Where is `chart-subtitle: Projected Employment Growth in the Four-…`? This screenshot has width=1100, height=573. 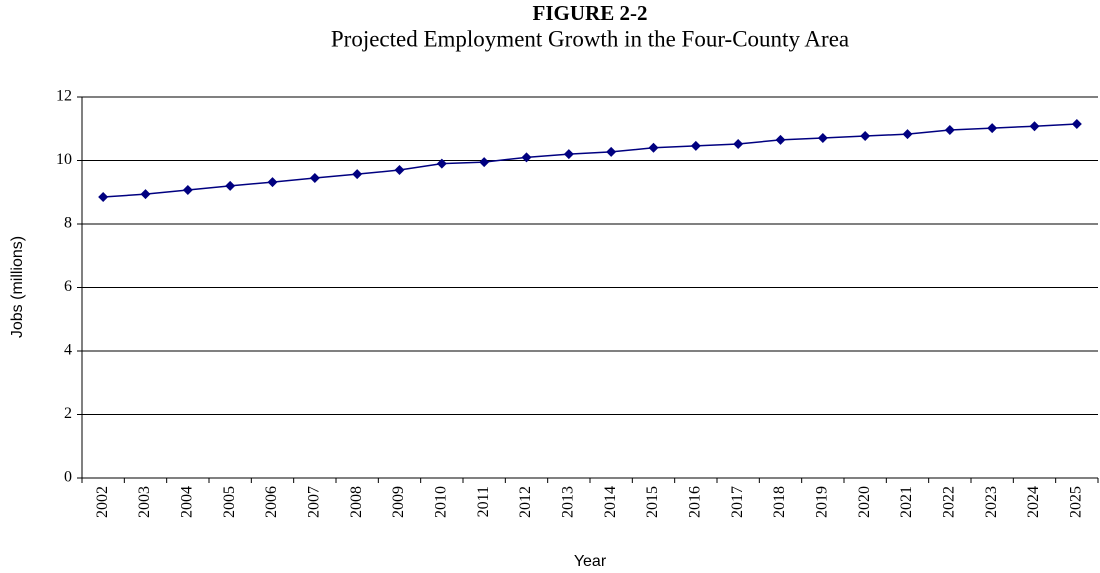
chart-subtitle: Projected Employment Growth in the Four-… is located at coordinates (590, 38).